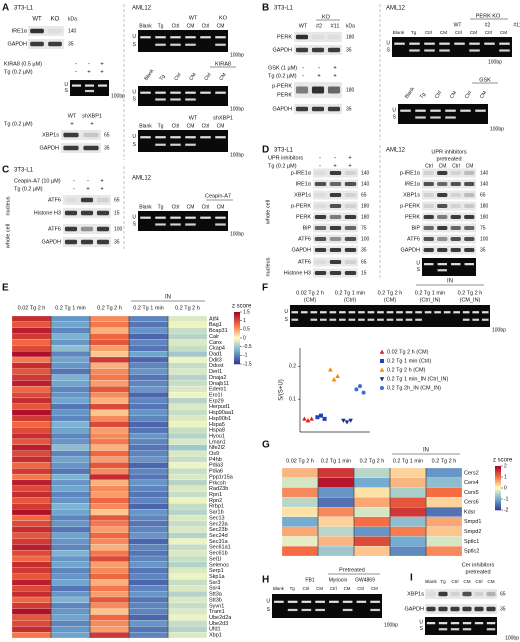  I want to click on gene-label: Erp29, so click(216, 401).